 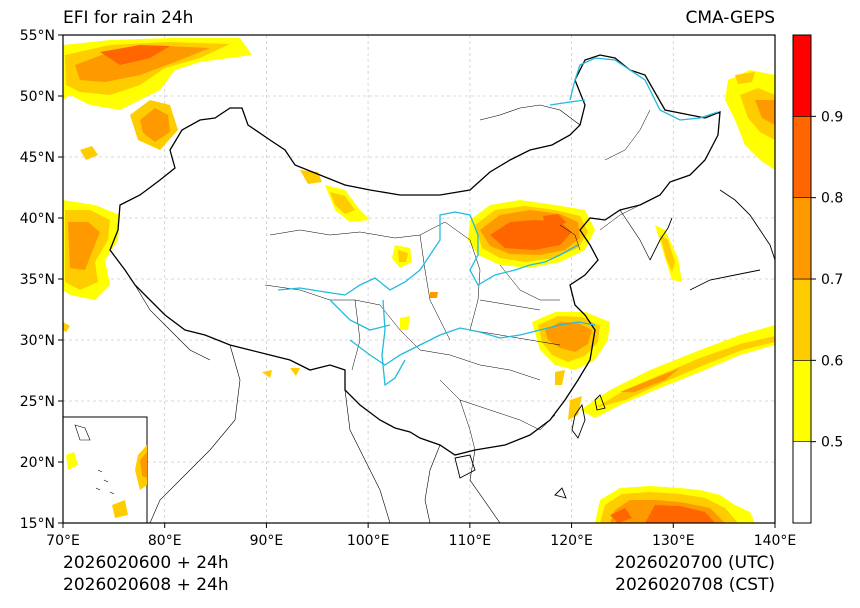 I want to click on efi-field-northwest-china, so click(x=350, y=274).